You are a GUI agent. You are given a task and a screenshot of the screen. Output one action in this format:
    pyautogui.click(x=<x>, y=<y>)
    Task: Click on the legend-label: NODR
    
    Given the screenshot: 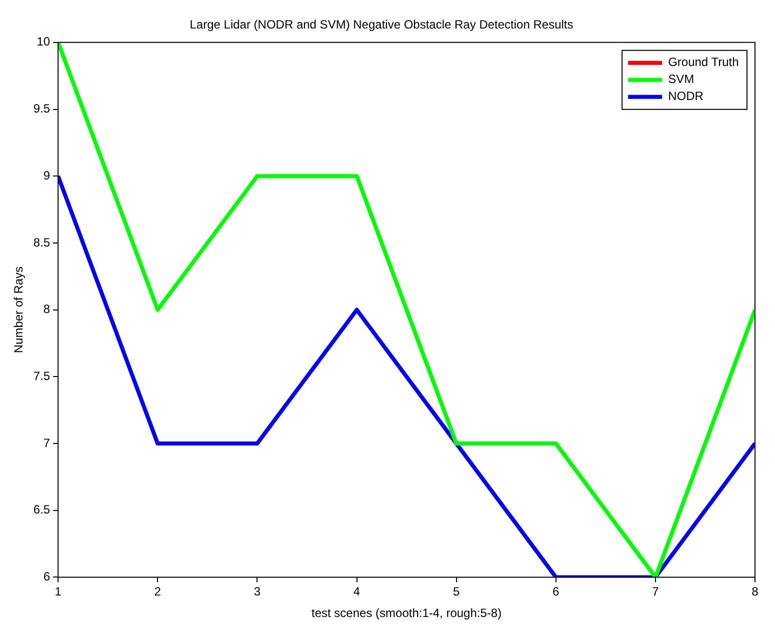 What is the action you would take?
    pyautogui.click(x=686, y=96)
    